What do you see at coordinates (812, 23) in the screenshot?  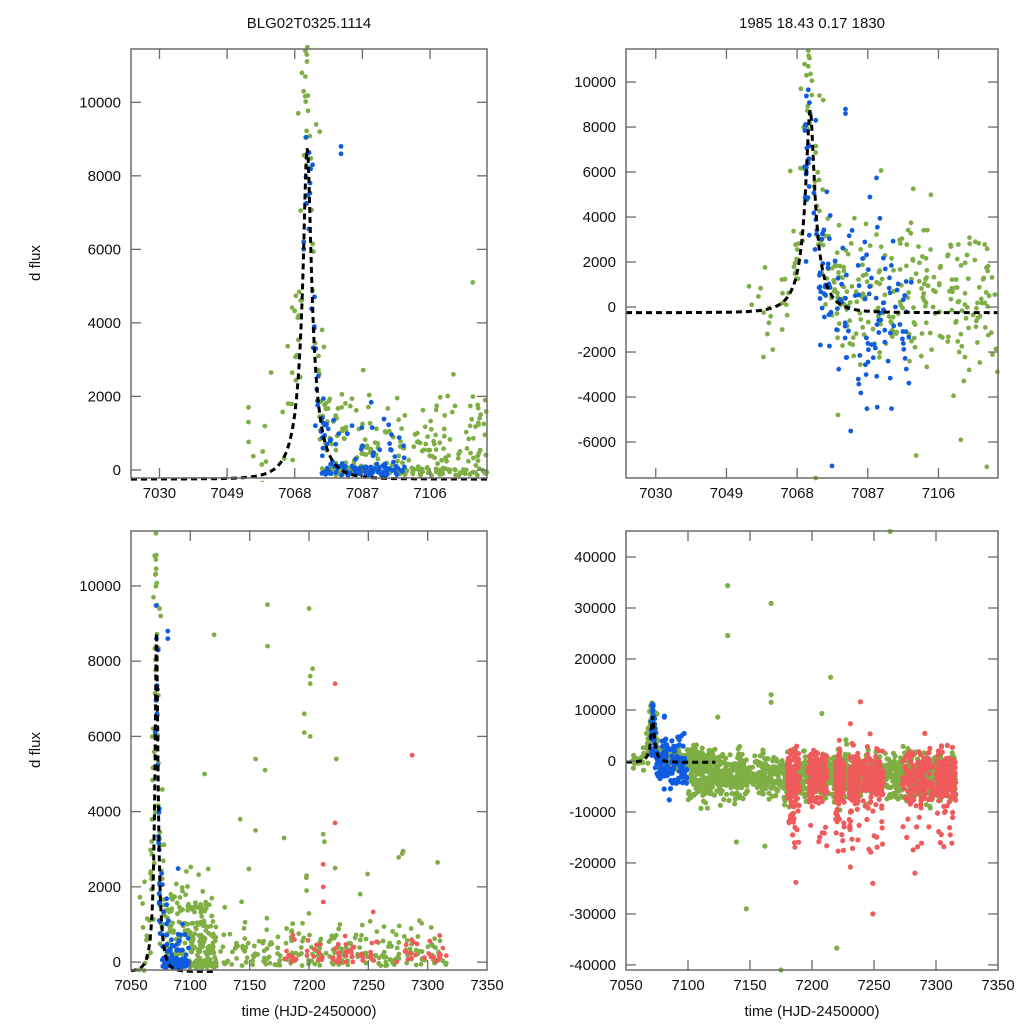 I see `panel-title-right: 1985 18.43 0.17 1830` at bounding box center [812, 23].